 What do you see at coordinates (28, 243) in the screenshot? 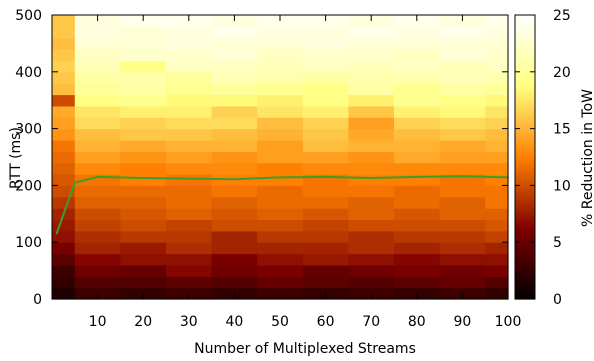
I see `y-tick-label: 100` at bounding box center [28, 243].